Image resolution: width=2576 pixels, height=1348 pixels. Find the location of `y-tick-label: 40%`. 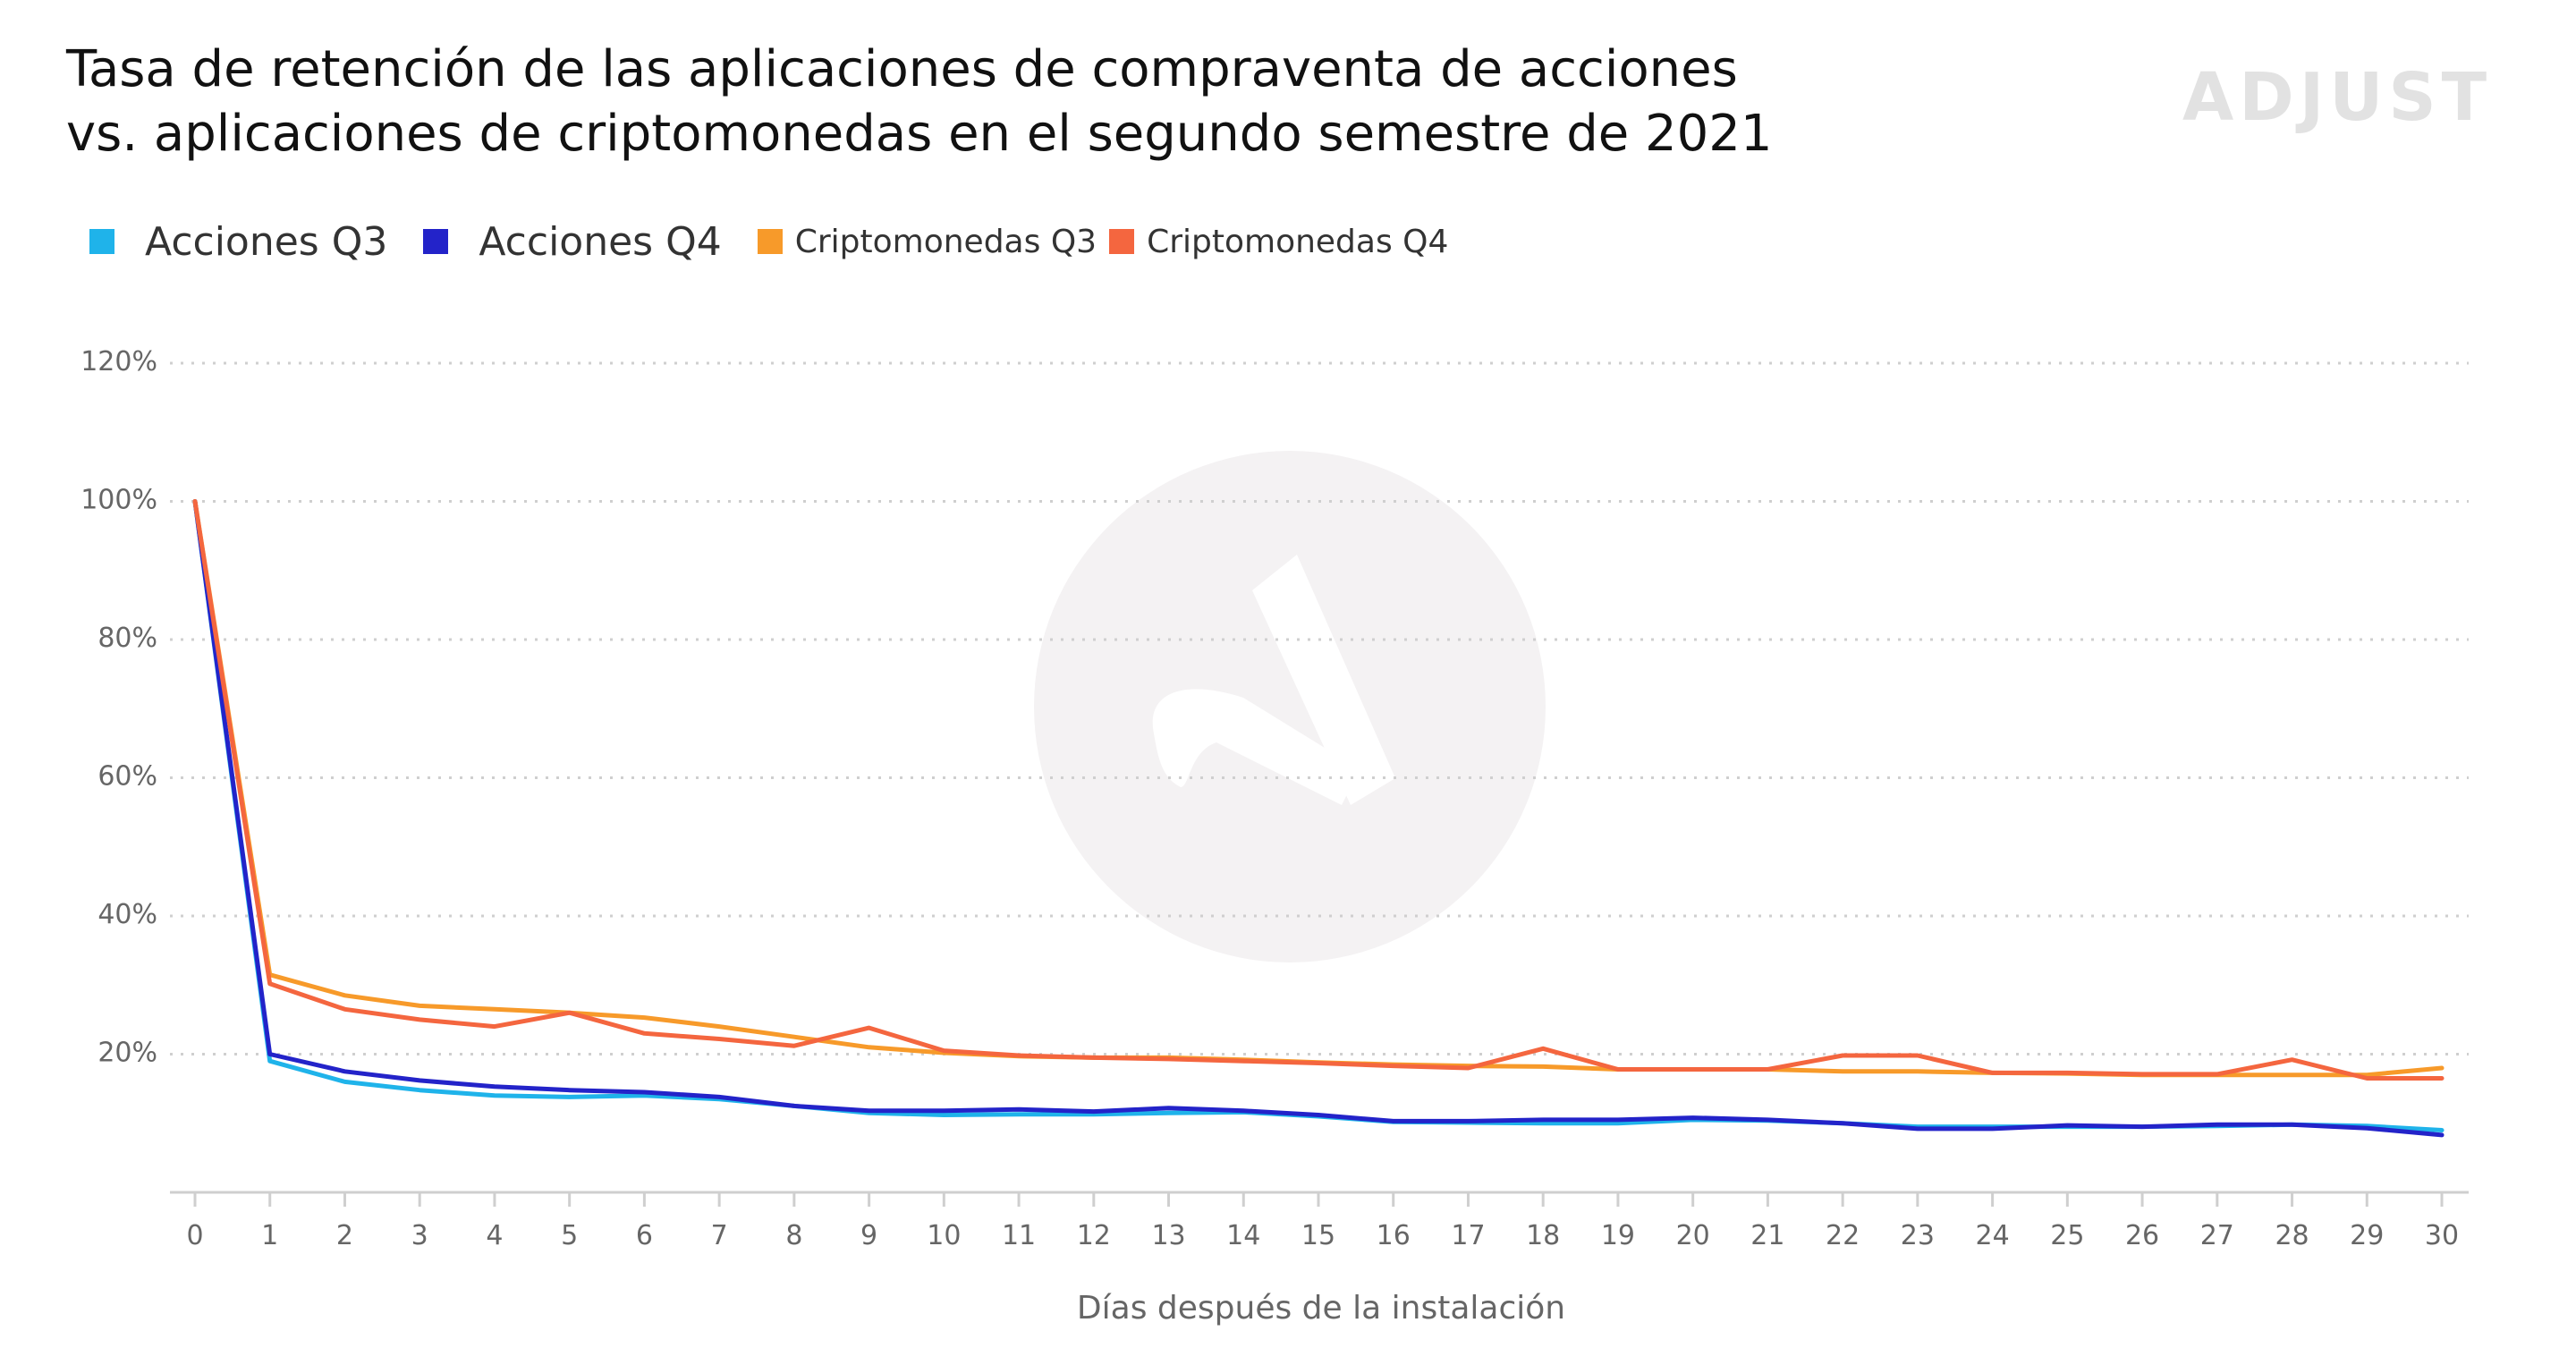

y-tick-label: 40% is located at coordinates (127, 914).